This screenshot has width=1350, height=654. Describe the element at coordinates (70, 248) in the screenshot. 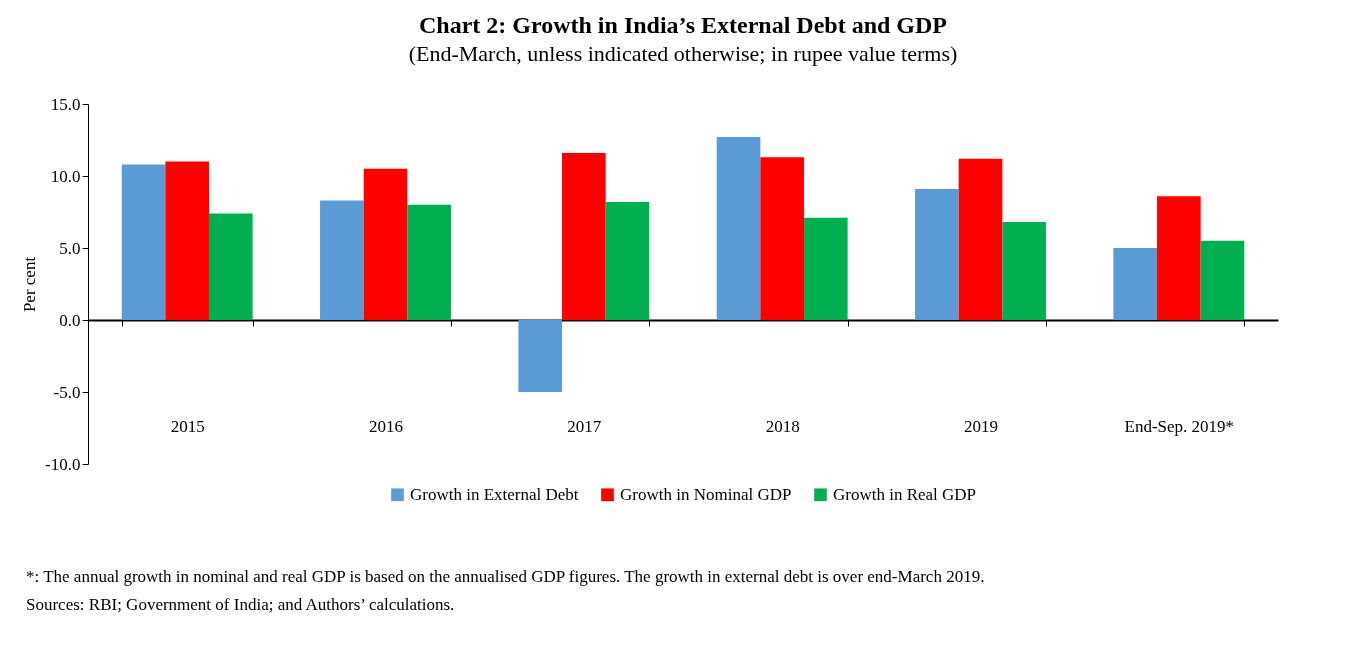

I see `y-tick-label: 5.0` at that location.